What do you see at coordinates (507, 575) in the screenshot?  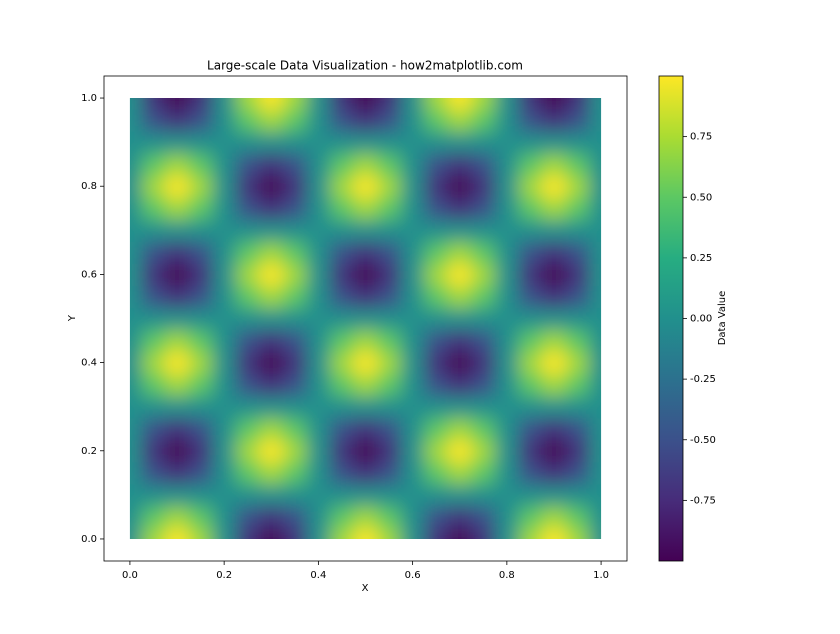 I see `x-tick-label: 0.8` at bounding box center [507, 575].